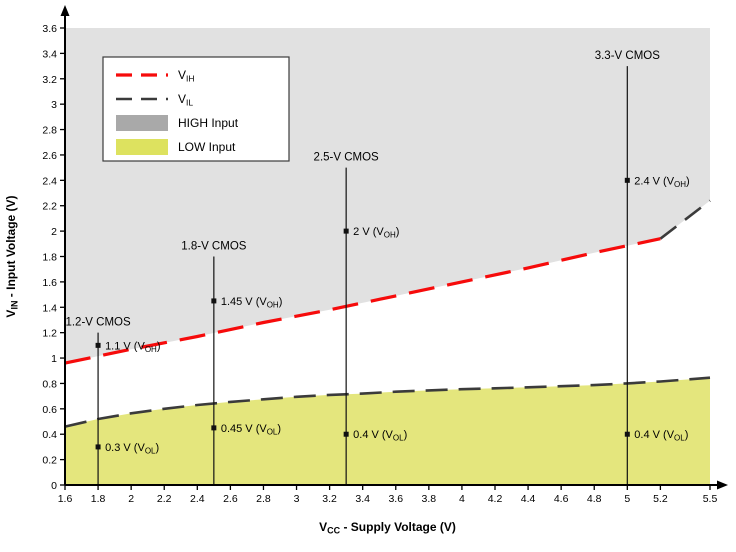 The height and width of the screenshot is (552, 736). What do you see at coordinates (54, 105) in the screenshot?
I see `y-tick-label: 3` at bounding box center [54, 105].